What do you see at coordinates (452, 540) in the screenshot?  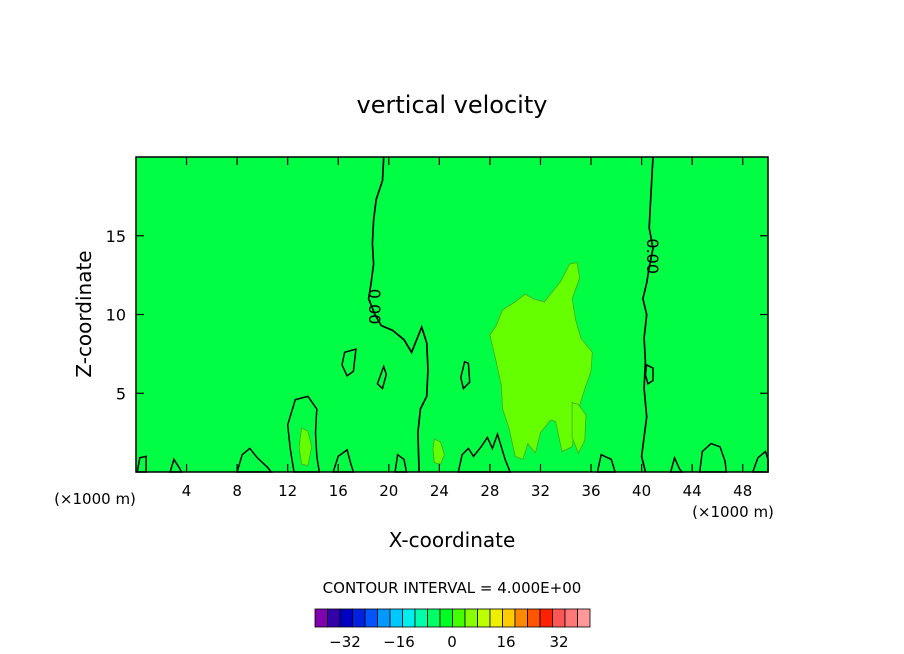 I see `x-axis-label: X-coordinate` at bounding box center [452, 540].